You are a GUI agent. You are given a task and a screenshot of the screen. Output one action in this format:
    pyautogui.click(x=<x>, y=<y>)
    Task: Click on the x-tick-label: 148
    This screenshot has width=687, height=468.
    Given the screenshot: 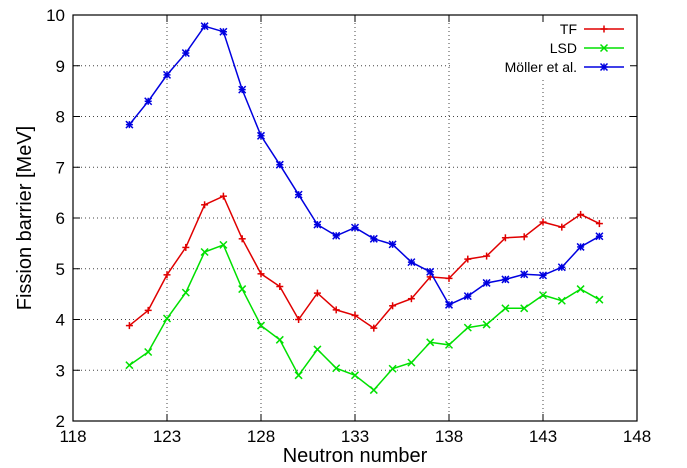 What is the action you would take?
    pyautogui.click(x=637, y=436)
    